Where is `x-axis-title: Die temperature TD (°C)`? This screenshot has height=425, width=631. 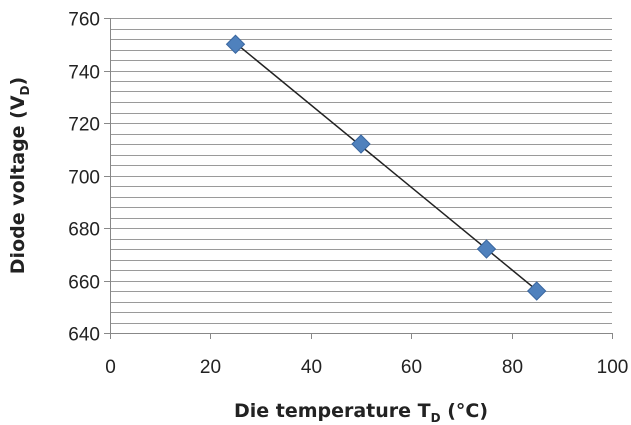
x-axis-title: Die temperature TD (°C) is located at coordinates (361, 412).